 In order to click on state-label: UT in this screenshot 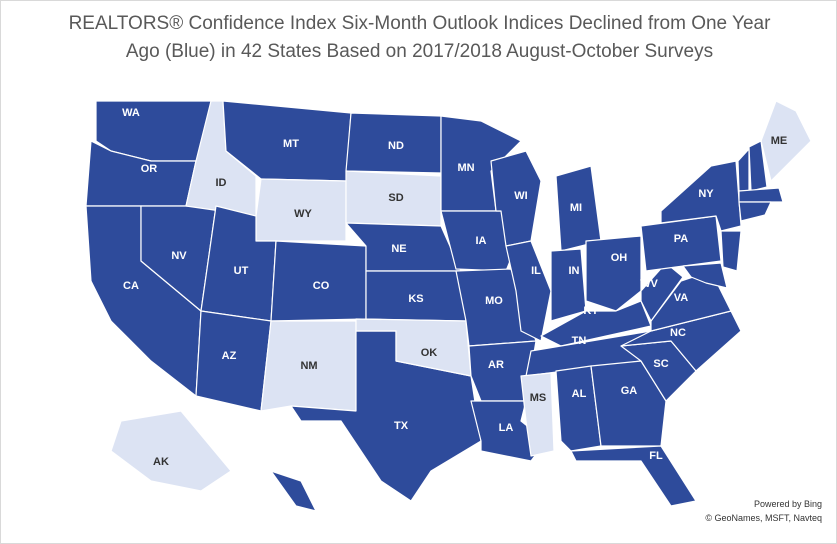, I will do `click(241, 271)`.